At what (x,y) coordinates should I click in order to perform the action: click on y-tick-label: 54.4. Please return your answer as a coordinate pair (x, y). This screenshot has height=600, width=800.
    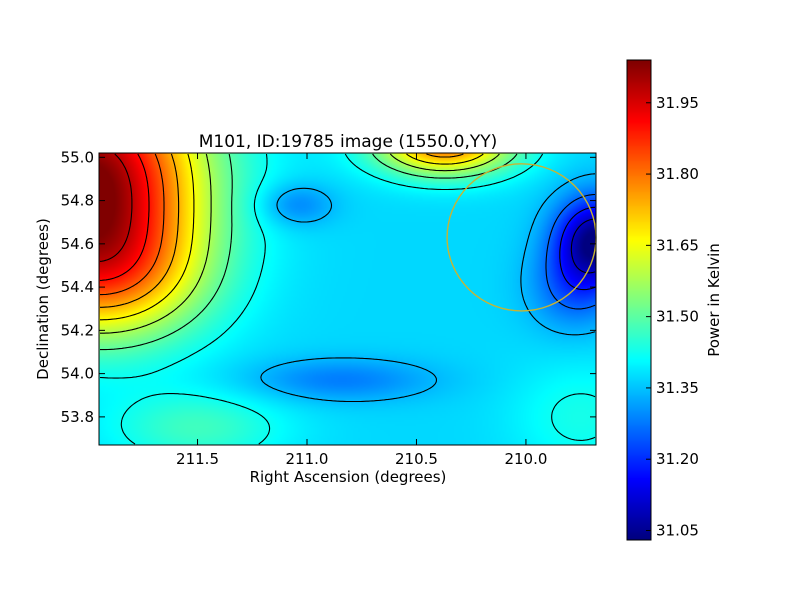
    Looking at the image, I should click on (77, 287).